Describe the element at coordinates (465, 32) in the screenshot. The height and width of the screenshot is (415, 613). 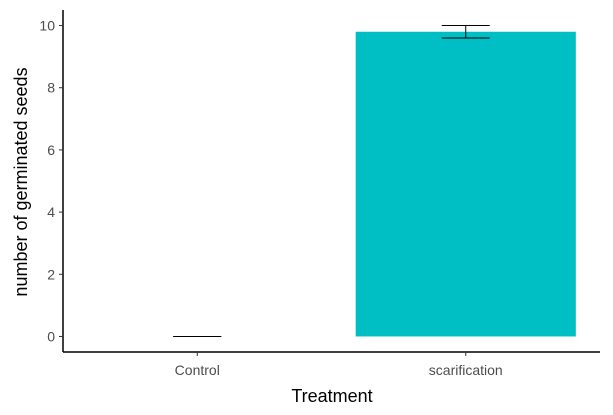
I see `errorbar-scarification` at that location.